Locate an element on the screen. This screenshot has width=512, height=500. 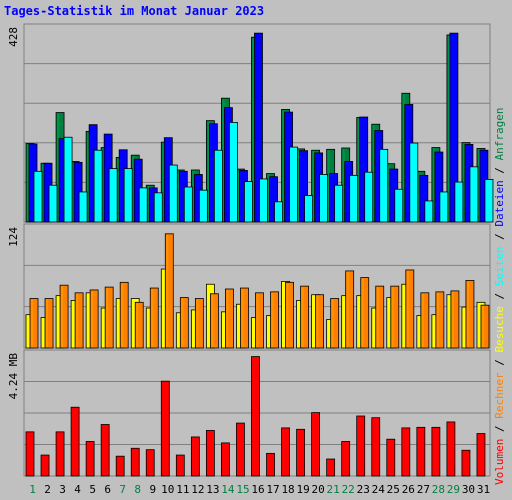
day-label-27: 27 is located at coordinates (423, 489).